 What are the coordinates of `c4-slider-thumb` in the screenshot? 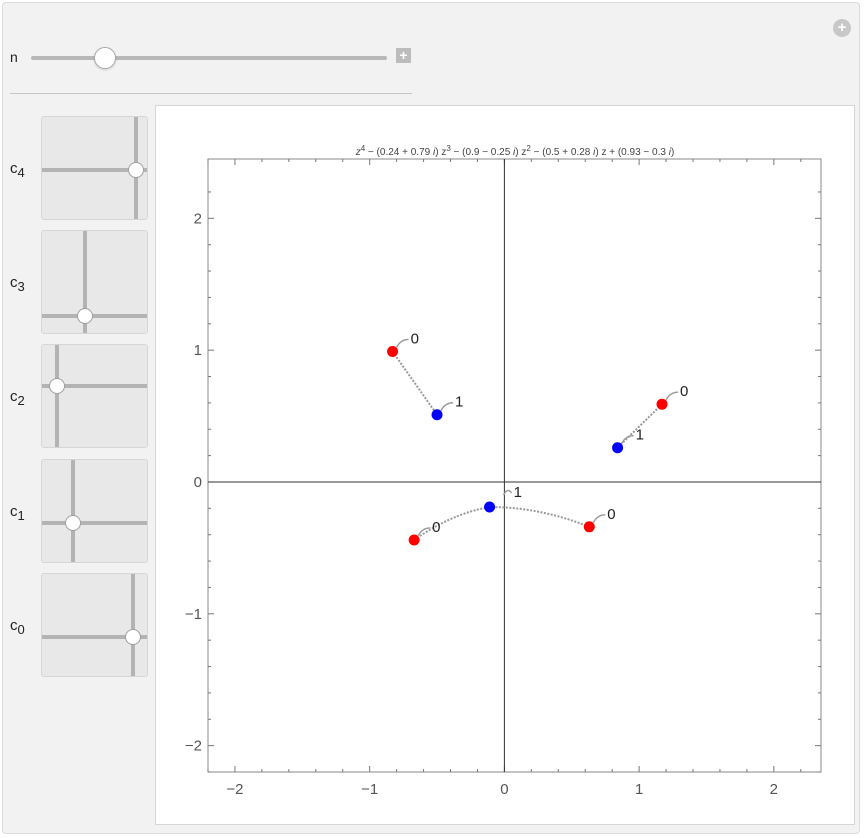 It's located at (136, 170).